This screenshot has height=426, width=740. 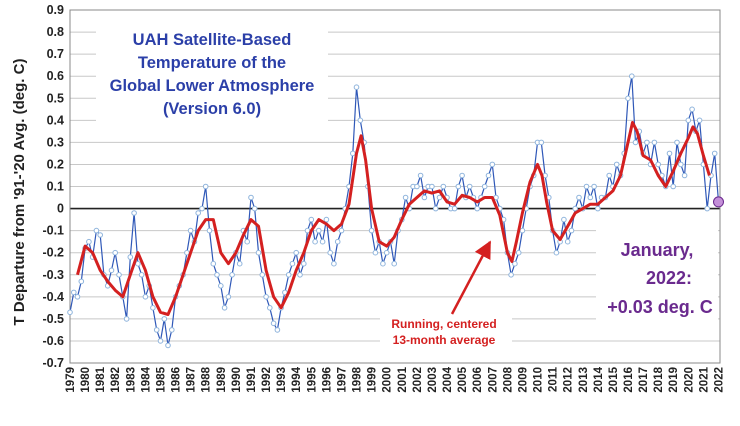 I want to click on x-tick-label: 2001, so click(x=403, y=379).